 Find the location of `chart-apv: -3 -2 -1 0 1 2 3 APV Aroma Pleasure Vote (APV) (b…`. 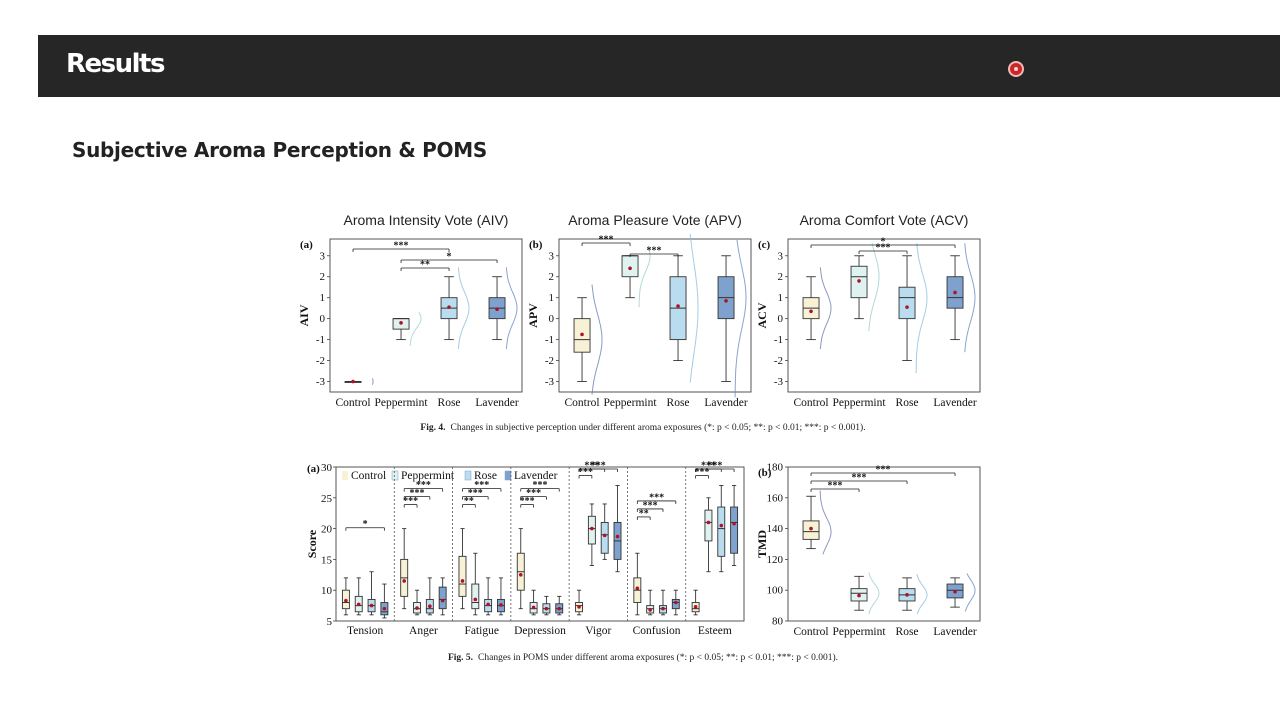

chart-apv: -3 -2 -1 0 1 2 3 APV Aroma Pleasure Vote (APV) (b… is located at coordinates (639, 310).